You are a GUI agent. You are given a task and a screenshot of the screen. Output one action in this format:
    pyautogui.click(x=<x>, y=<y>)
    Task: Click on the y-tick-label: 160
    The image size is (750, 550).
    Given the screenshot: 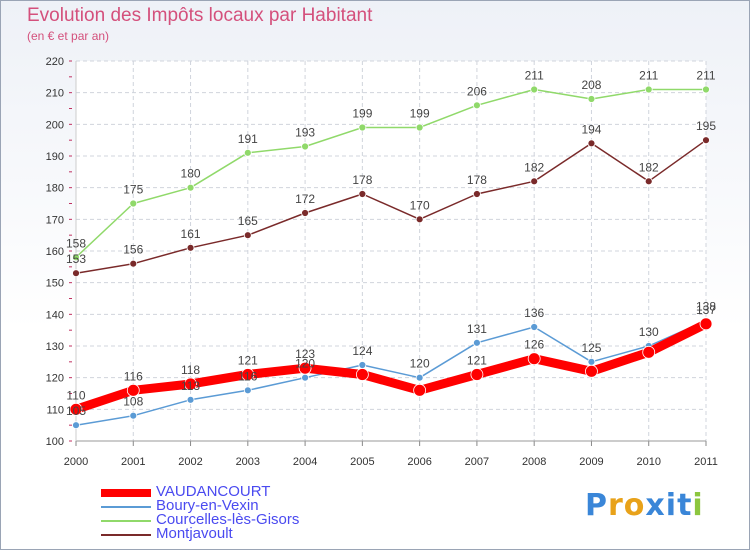 What is the action you would take?
    pyautogui.click(x=55, y=252)
    